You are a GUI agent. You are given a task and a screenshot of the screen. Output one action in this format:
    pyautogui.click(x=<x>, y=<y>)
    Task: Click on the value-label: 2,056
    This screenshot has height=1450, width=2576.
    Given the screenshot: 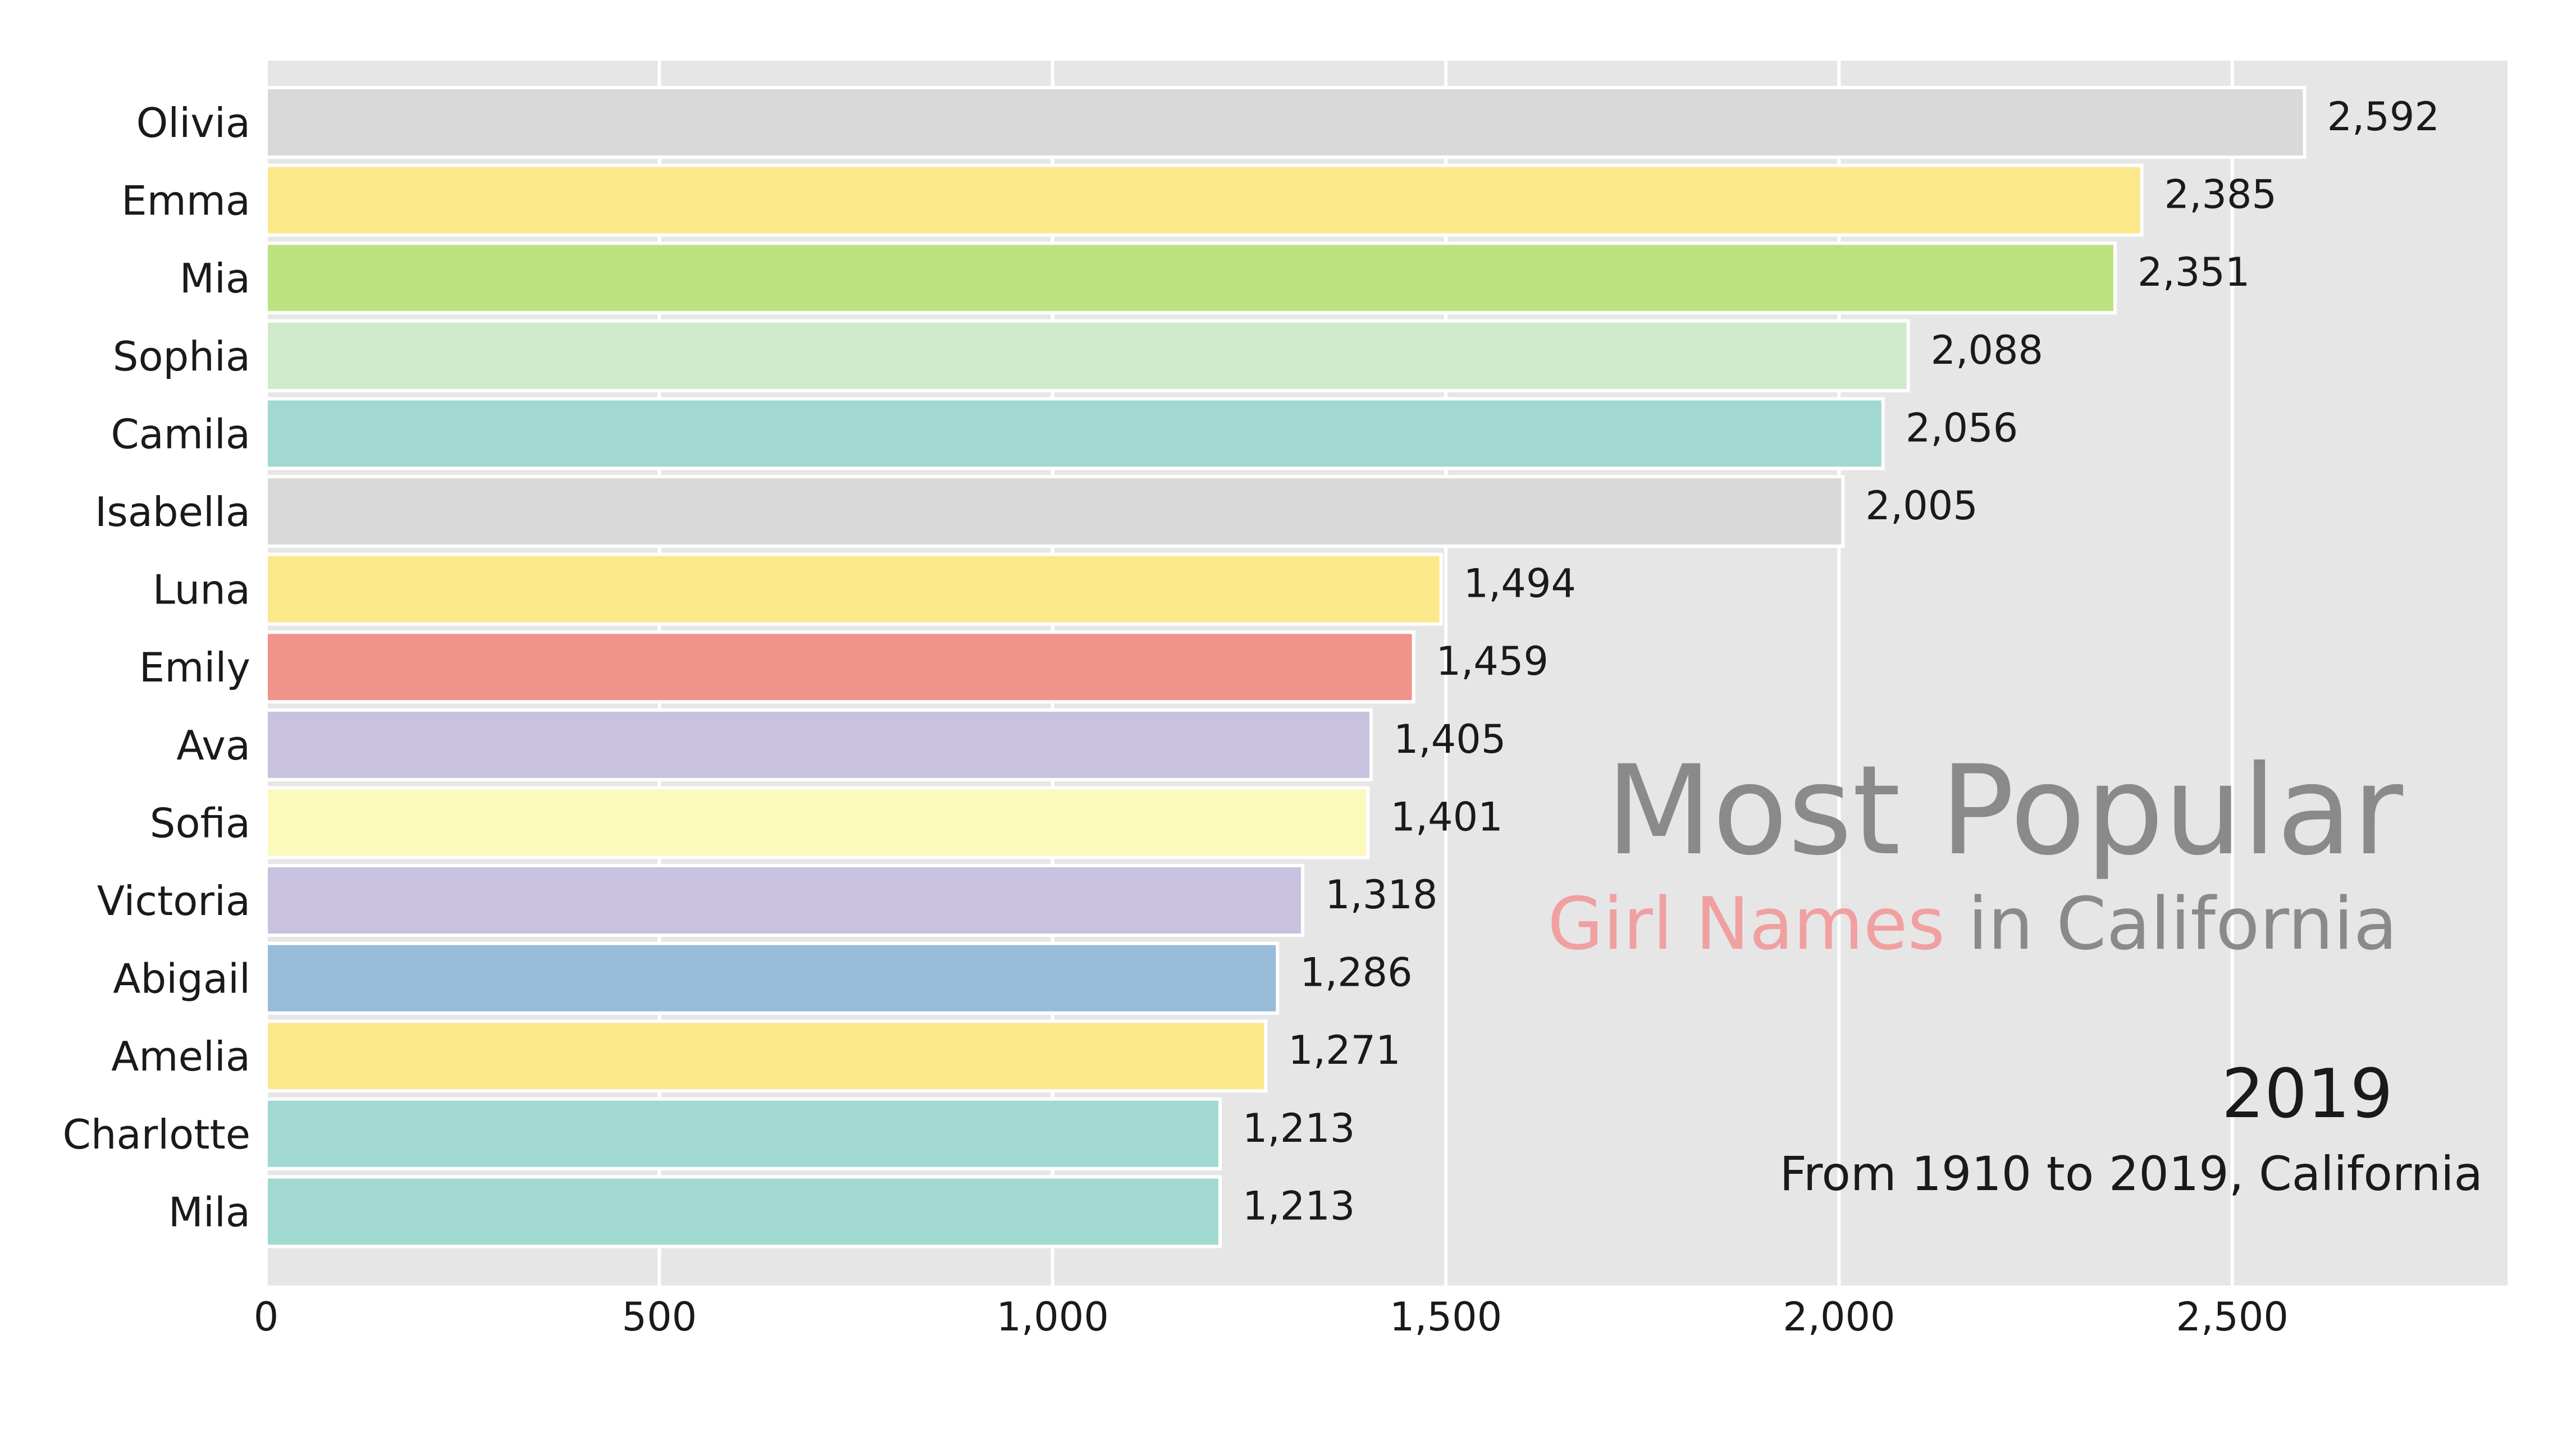 What is the action you would take?
    pyautogui.click(x=1962, y=428)
    